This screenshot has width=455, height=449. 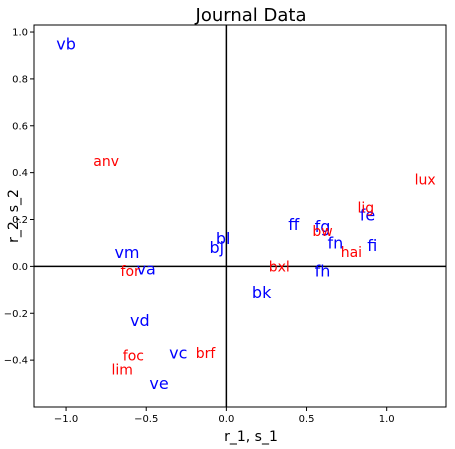 I want to click on y-tick-label: 0.0, so click(x=20, y=267).